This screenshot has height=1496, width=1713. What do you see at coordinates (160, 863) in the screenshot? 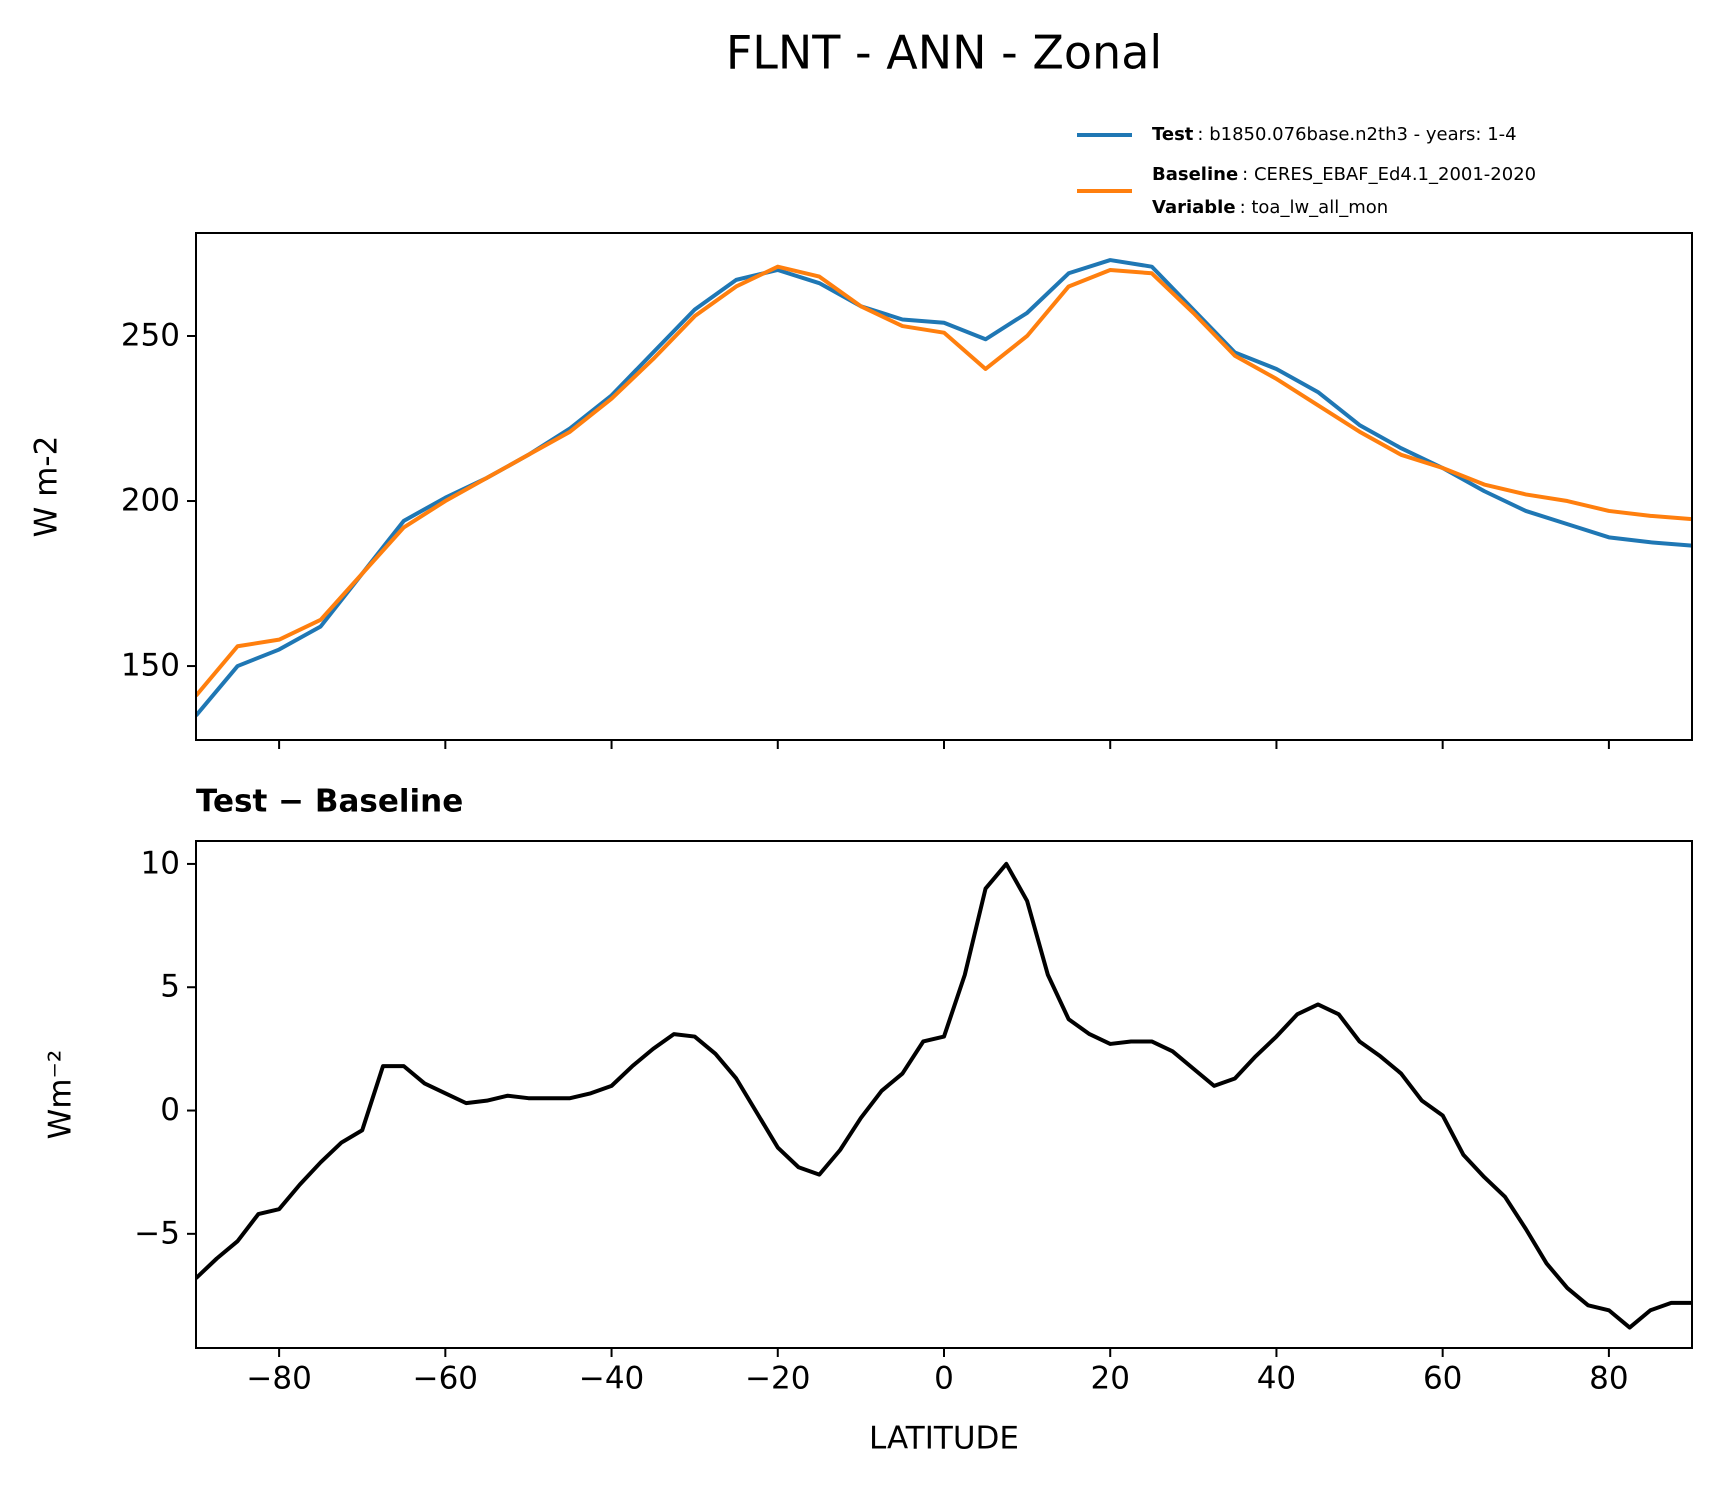
I see `y-tick-label: 10` at bounding box center [160, 863].